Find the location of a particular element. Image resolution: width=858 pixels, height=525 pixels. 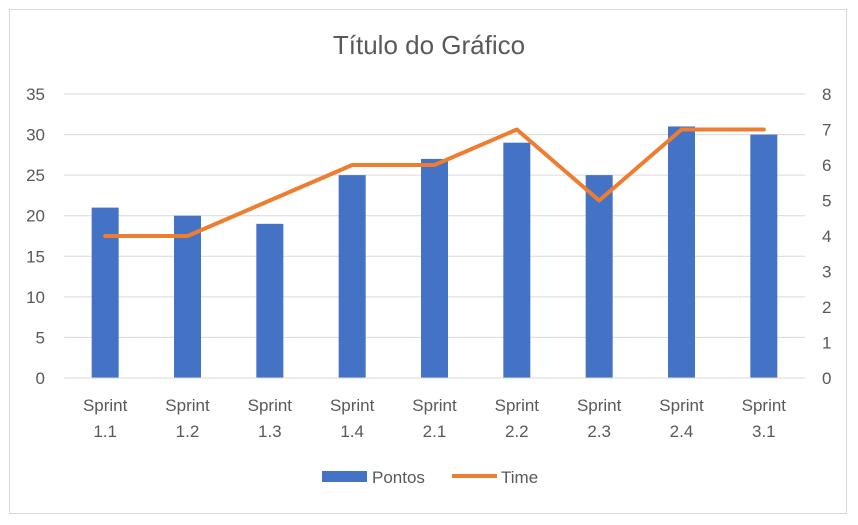

y-axis-right: 0 1 2 3 4 5 6 7 8 is located at coordinates (826, 236).